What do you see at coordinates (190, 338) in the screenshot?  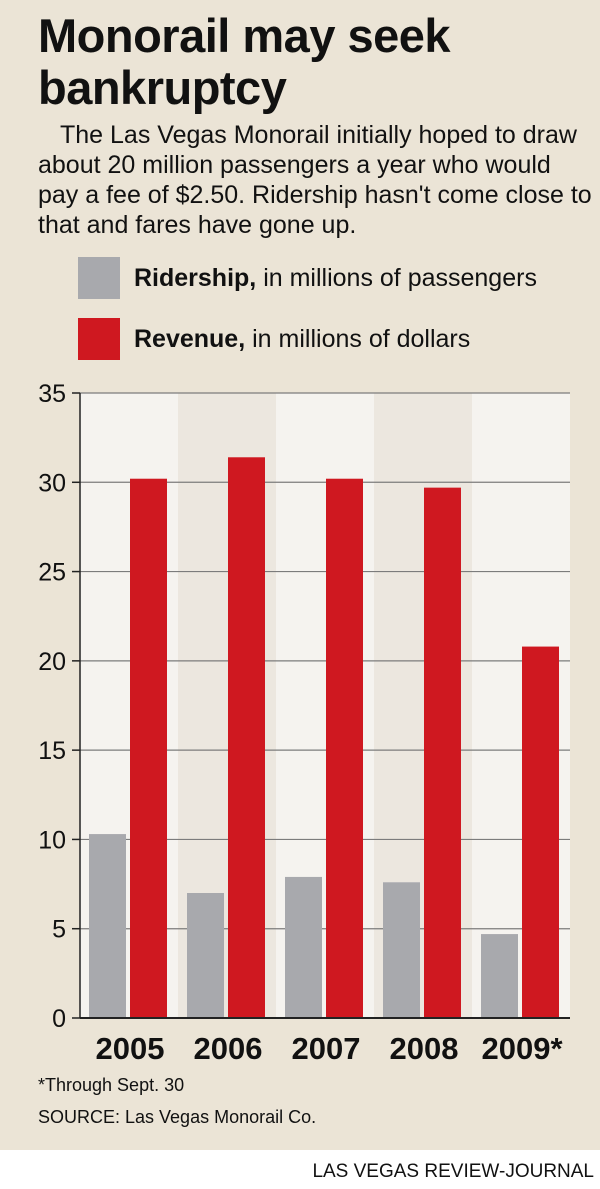 I see `legend-label-revenue: Revenue,` at bounding box center [190, 338].